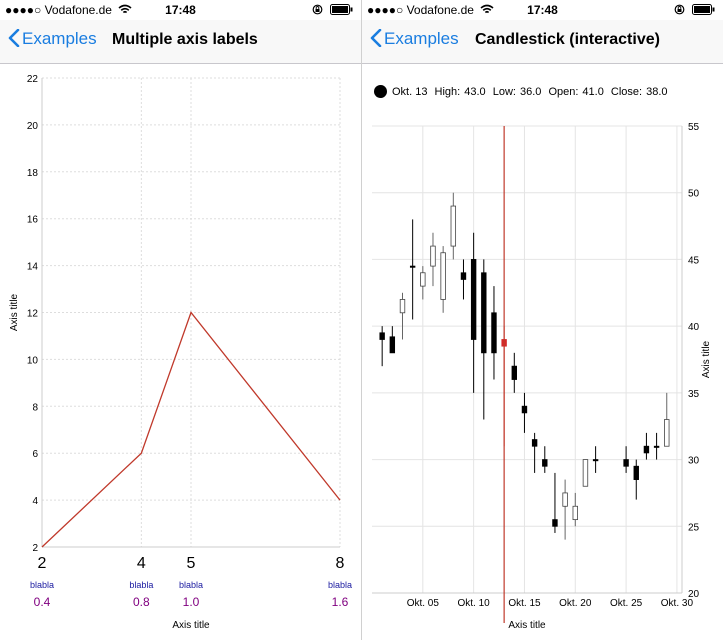 Image resolution: width=723 pixels, height=640 pixels. Describe the element at coordinates (626, 92) in the screenshot. I see `info-close-label: Close:` at that location.